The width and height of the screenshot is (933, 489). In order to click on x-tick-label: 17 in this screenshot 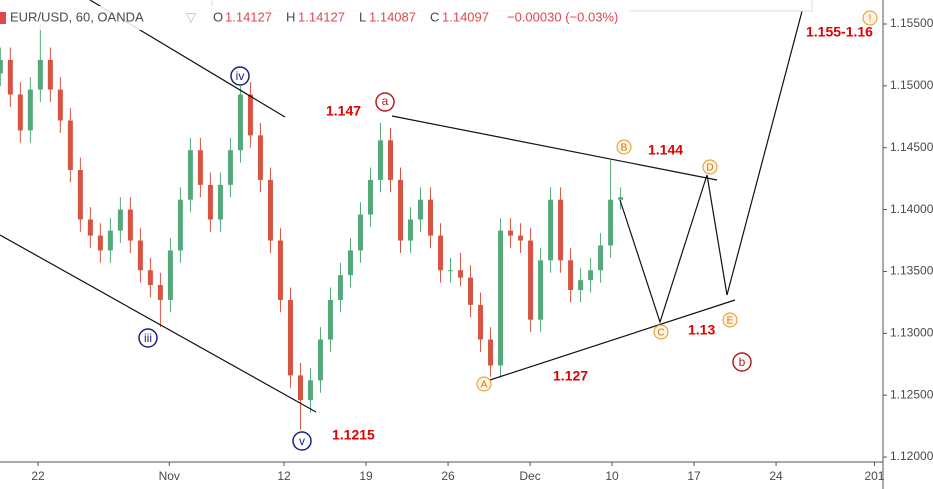, I will do `click(694, 476)`.